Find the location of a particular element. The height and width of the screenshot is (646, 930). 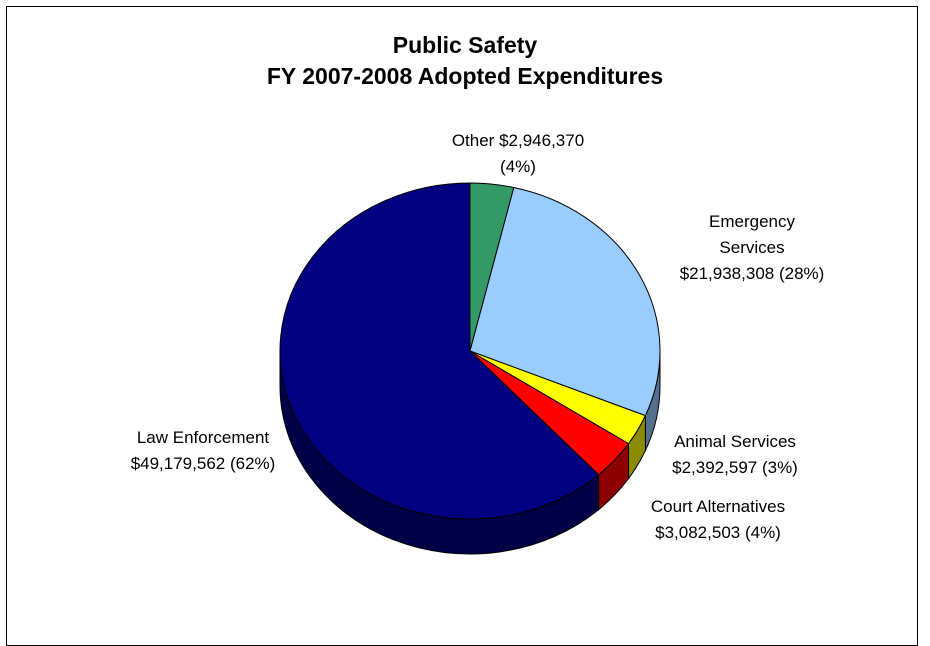

label-emergency-line3: $21,938,308 (28%) is located at coordinates (752, 273).